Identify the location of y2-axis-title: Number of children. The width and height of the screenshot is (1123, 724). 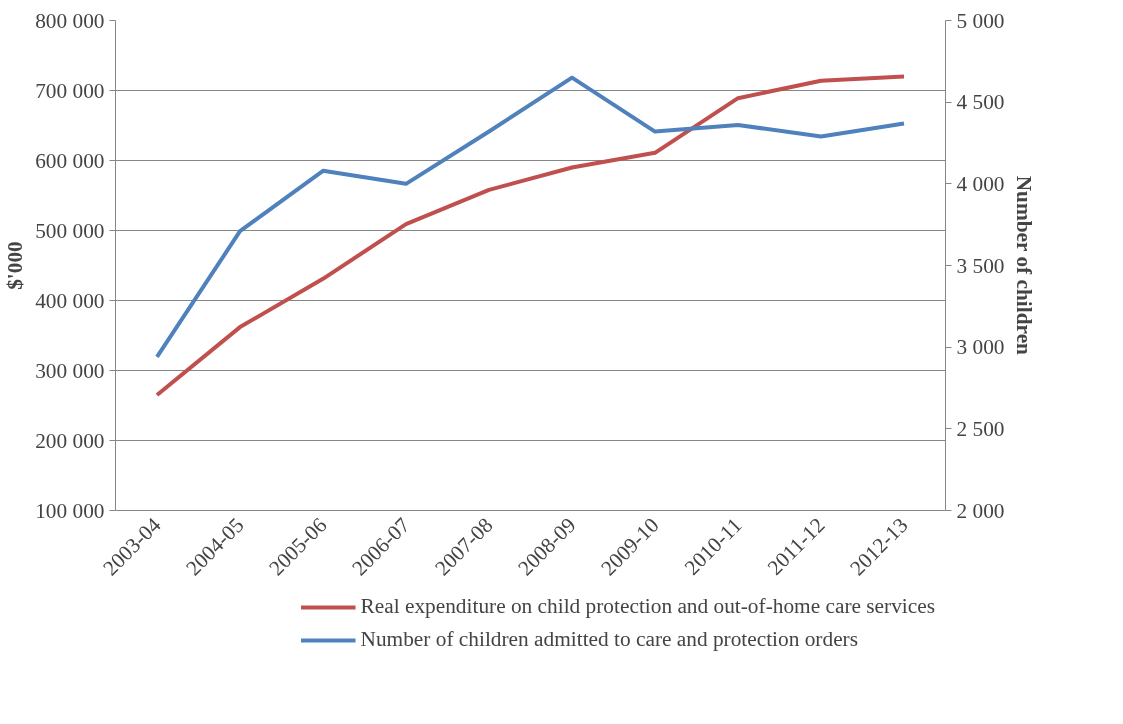
(1024, 265).